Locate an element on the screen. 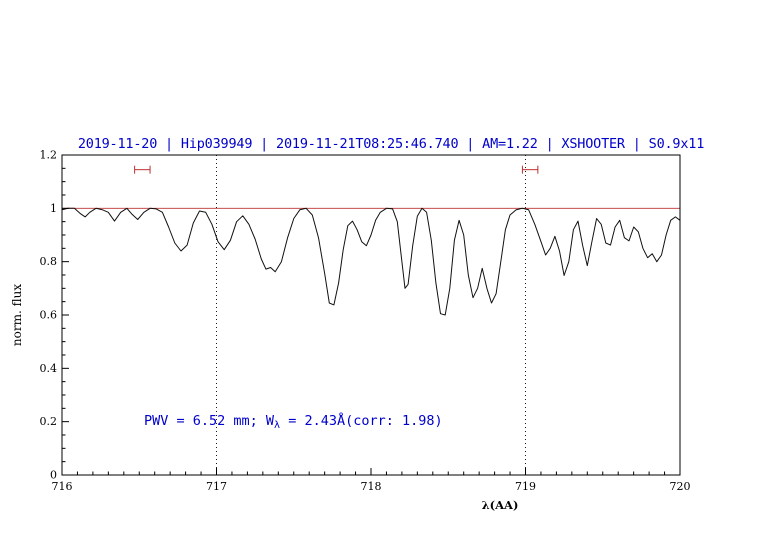 The width and height of the screenshot is (782, 542). y-tick-label: 0.4 is located at coordinates (49, 368).